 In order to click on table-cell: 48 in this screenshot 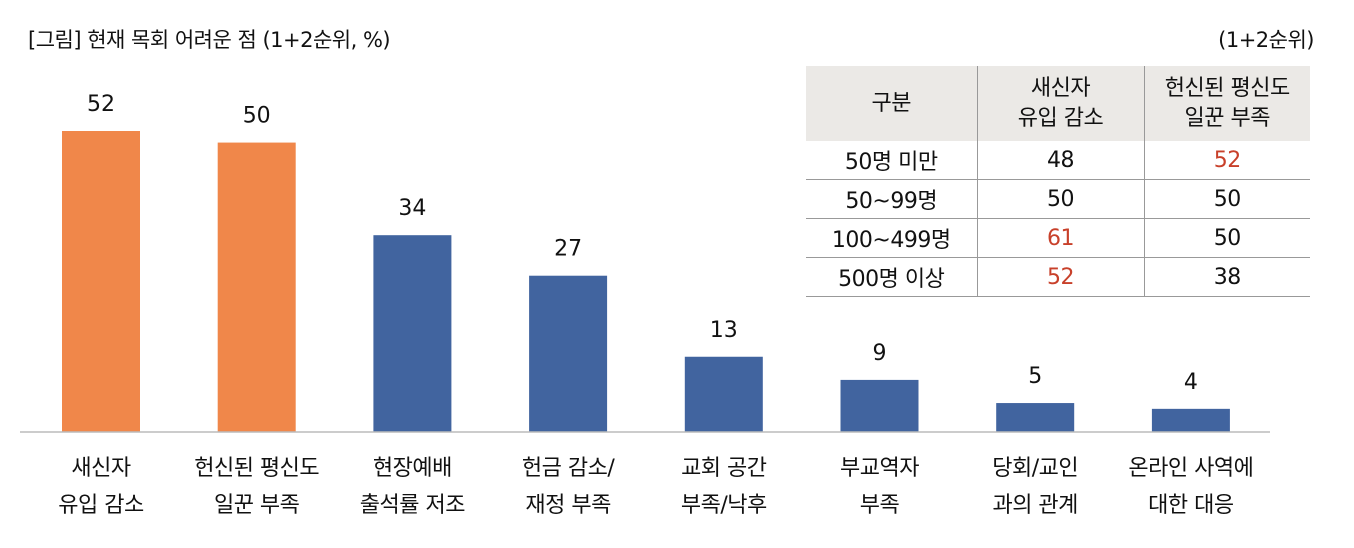, I will do `click(1060, 160)`.